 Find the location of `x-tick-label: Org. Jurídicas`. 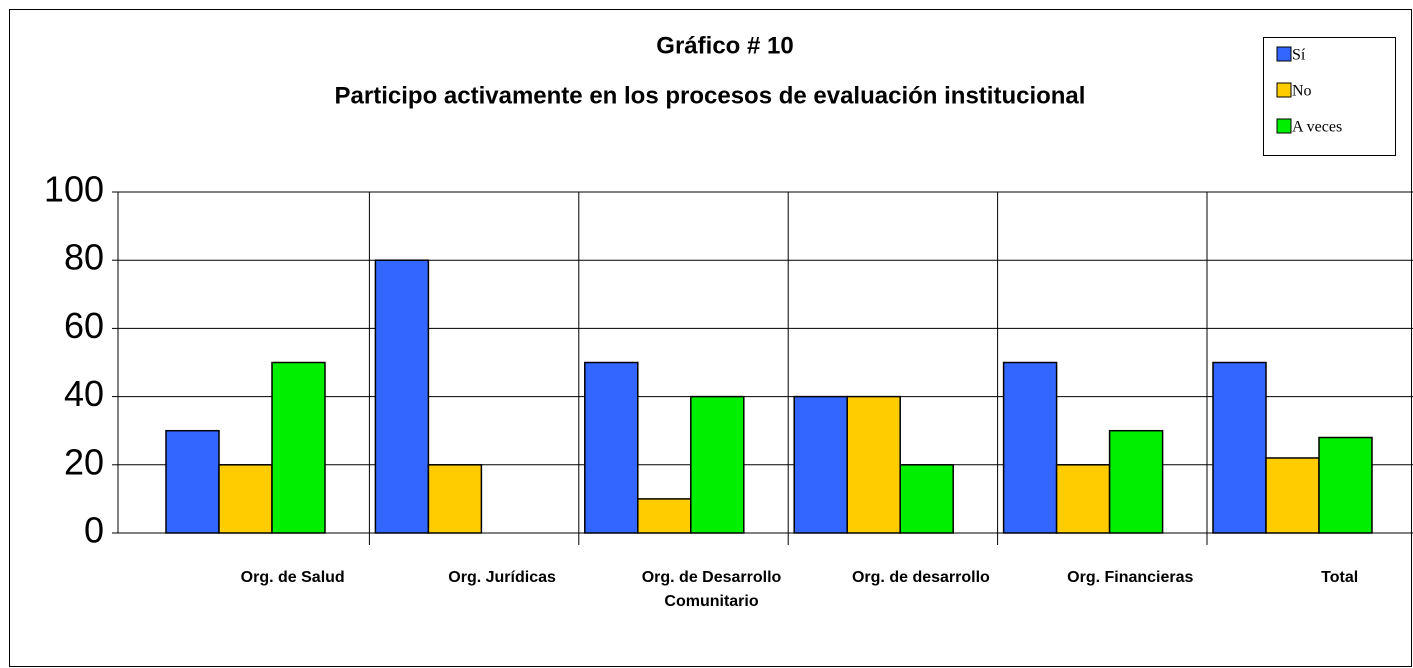

x-tick-label: Org. Jurídicas is located at coordinates (502, 577).